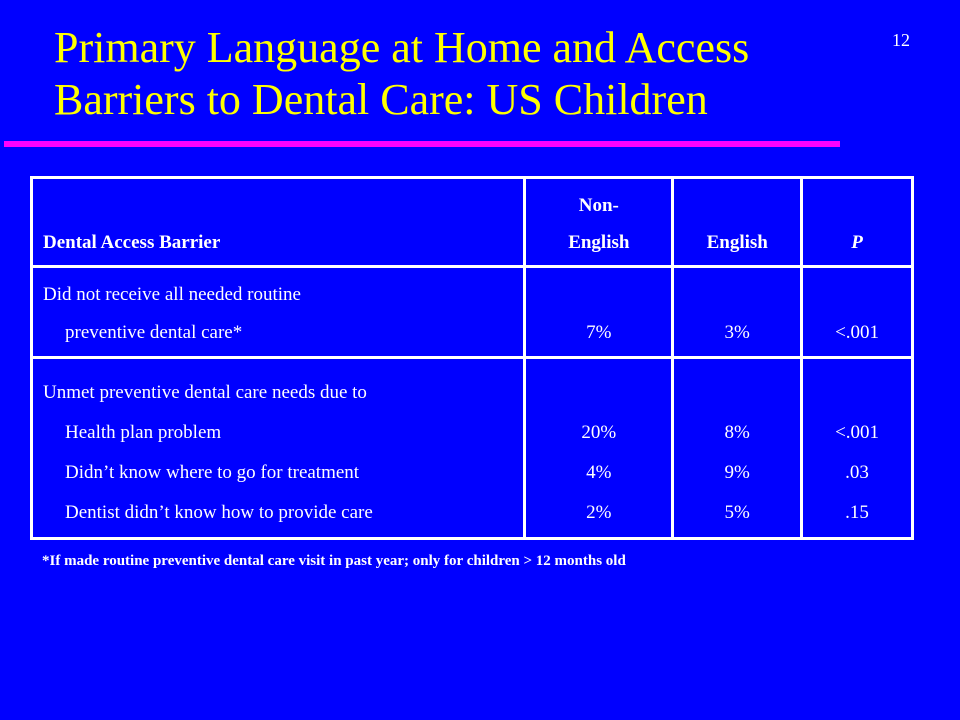 This screenshot has height=720, width=960. What do you see at coordinates (278, 222) in the screenshot?
I see `header-barrier: Dental Access Barrier` at bounding box center [278, 222].